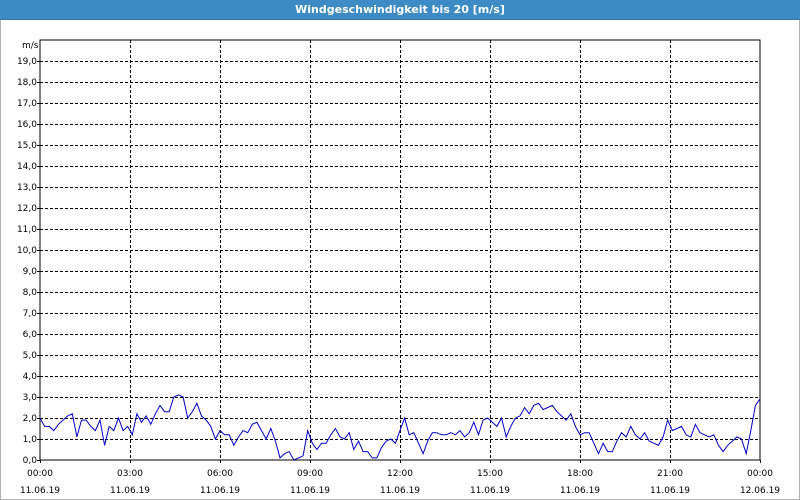 The image size is (800, 500). I want to click on y-tick-label: 11,0, so click(27, 230).